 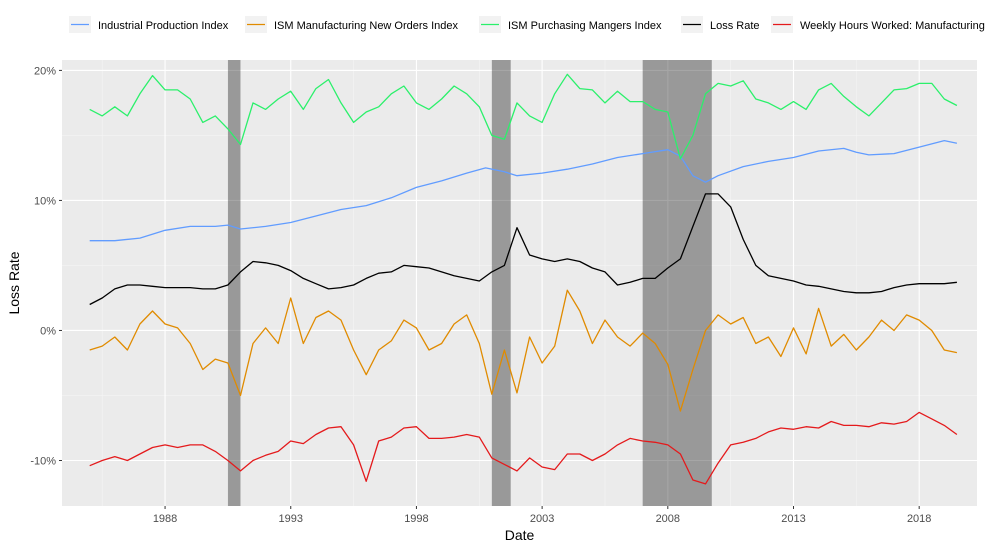 What do you see at coordinates (48, 331) in the screenshot?
I see `y-tick-label: 0%` at bounding box center [48, 331].